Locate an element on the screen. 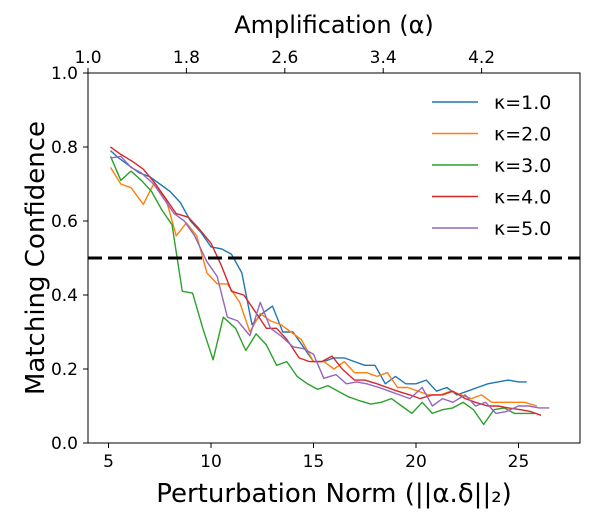 The image size is (596, 520). top-axis: 1.0 1.8 2.6 3.4 4.2 is located at coordinates (284, 60).